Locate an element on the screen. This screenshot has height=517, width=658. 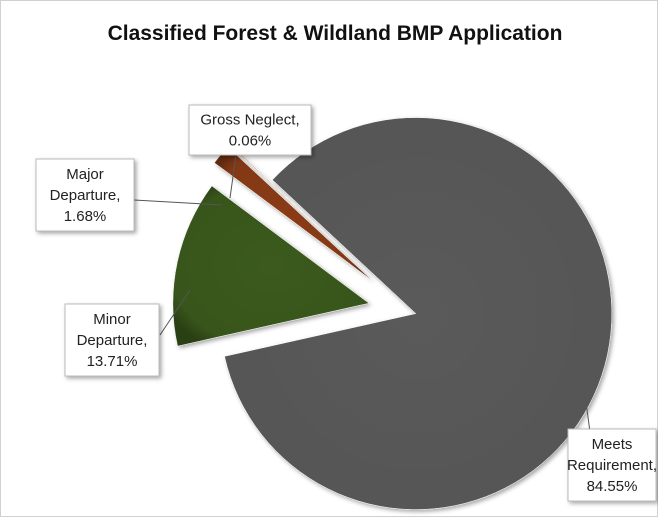
label-value: 13.71% is located at coordinates (112, 361).